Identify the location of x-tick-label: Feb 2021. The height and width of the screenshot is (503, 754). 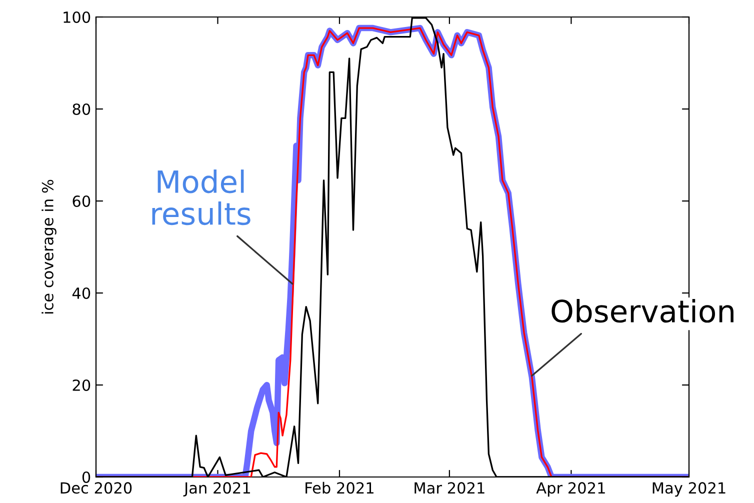
(340, 488).